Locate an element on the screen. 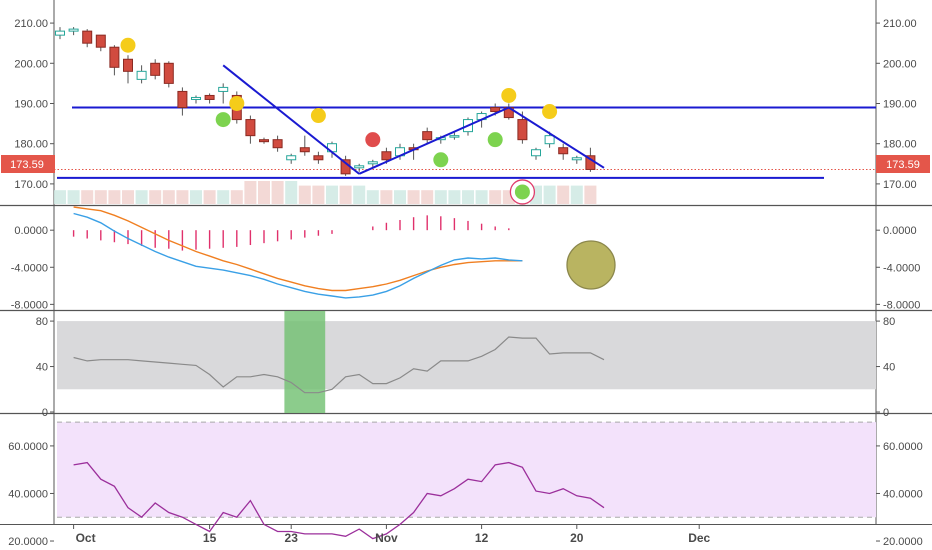  stochastic-band is located at coordinates (466, 355).